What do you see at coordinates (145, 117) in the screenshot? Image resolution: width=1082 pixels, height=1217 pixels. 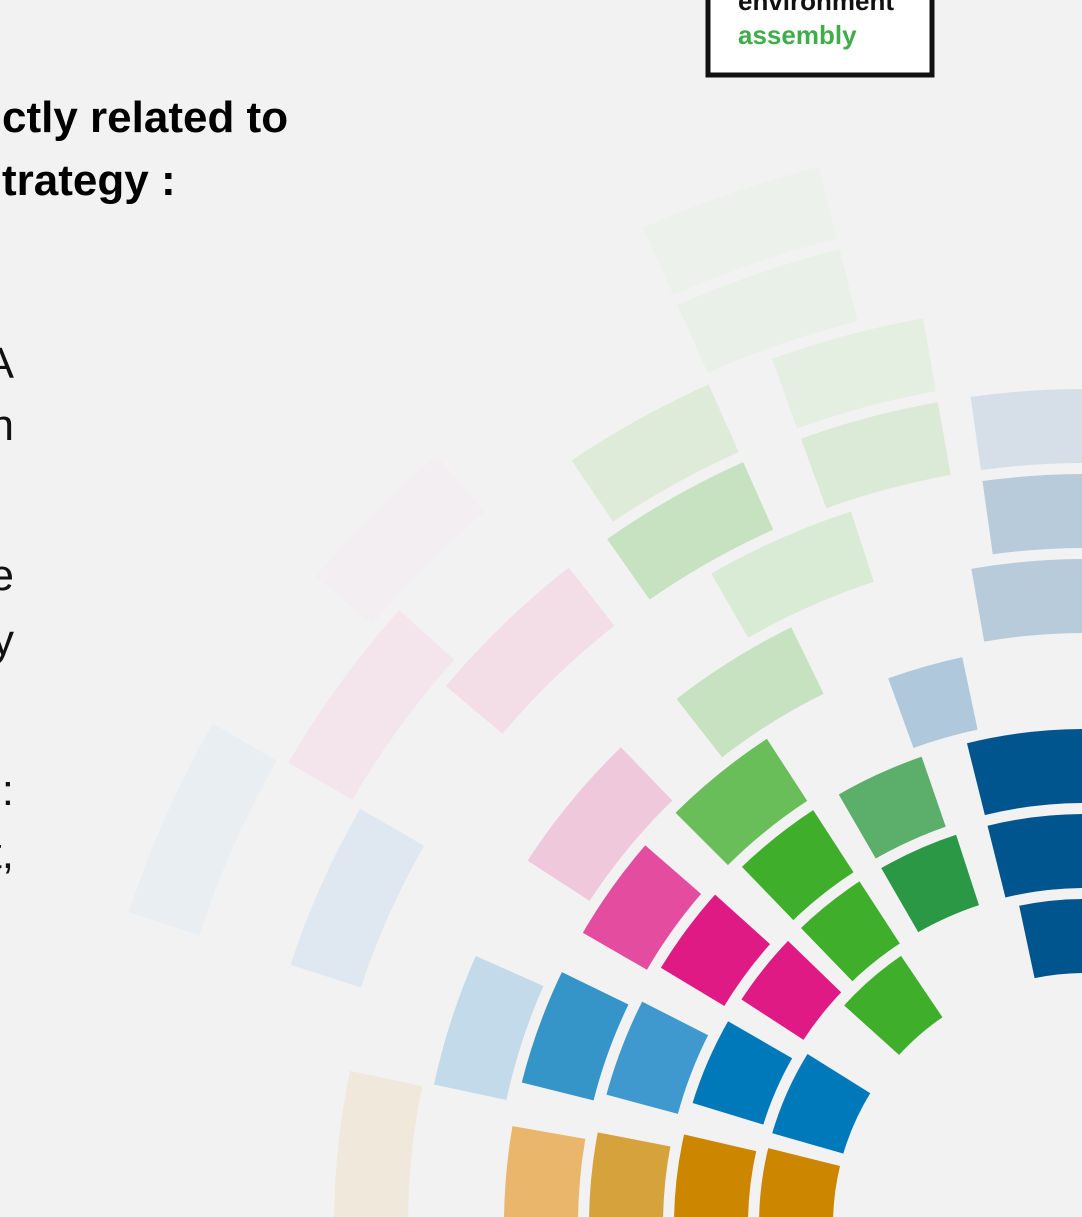 I see `heading: ctly related to` at bounding box center [145, 117].